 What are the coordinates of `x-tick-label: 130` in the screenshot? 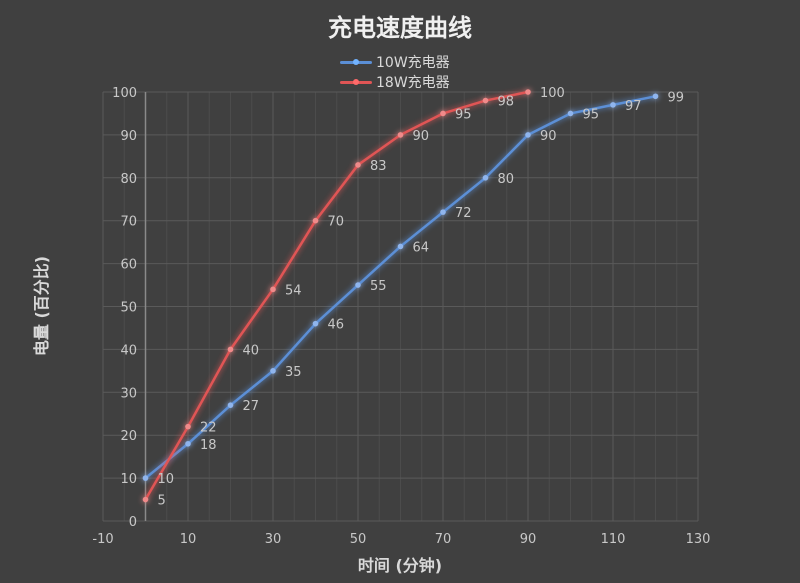 It's located at (698, 539).